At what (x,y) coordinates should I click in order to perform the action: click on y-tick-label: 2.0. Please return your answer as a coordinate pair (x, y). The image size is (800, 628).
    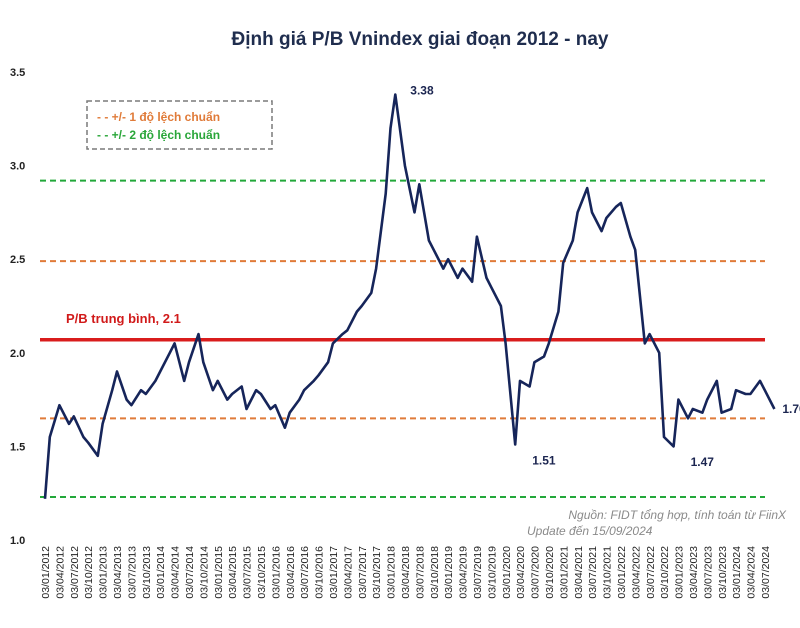
    Looking at the image, I should click on (17, 354).